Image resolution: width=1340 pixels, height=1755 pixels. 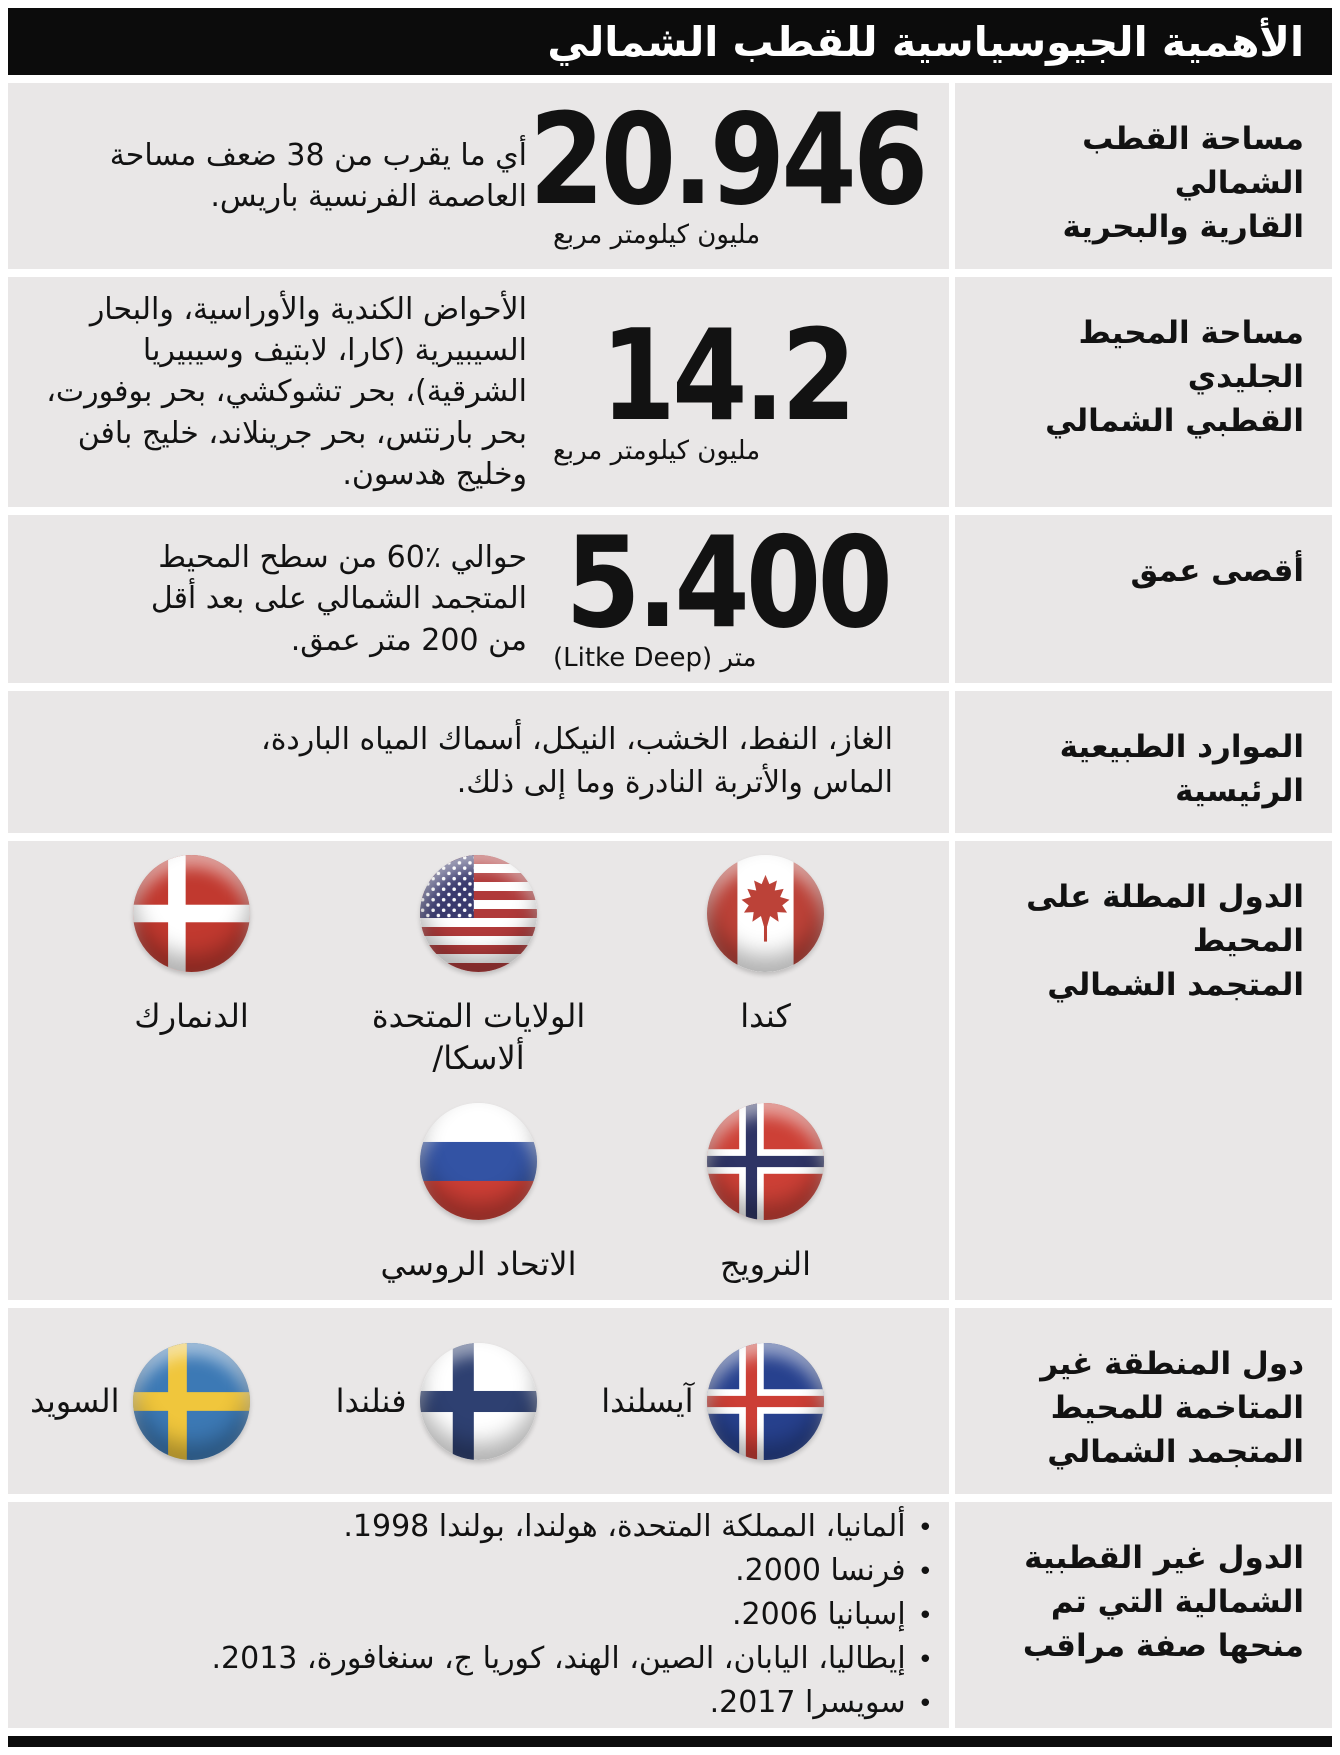 What do you see at coordinates (765, 1016) in the screenshot?
I see `country-name: كندا` at bounding box center [765, 1016].